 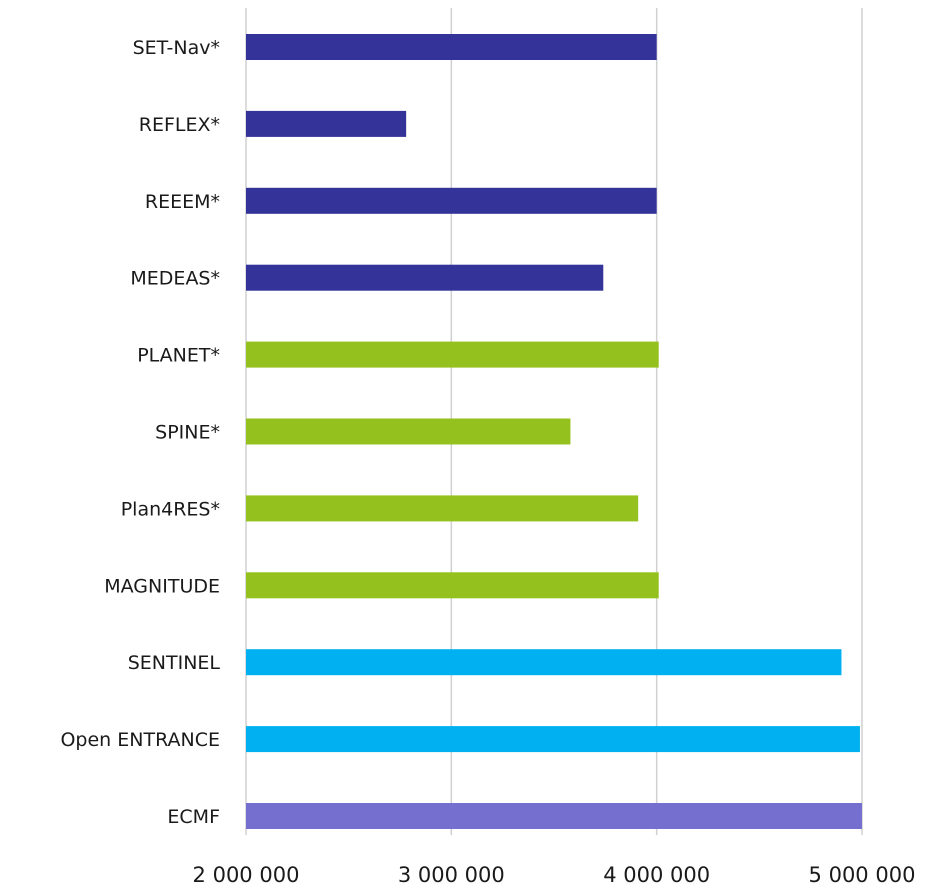 What do you see at coordinates (174, 663) in the screenshot?
I see `category-label: SENTINEL` at bounding box center [174, 663].